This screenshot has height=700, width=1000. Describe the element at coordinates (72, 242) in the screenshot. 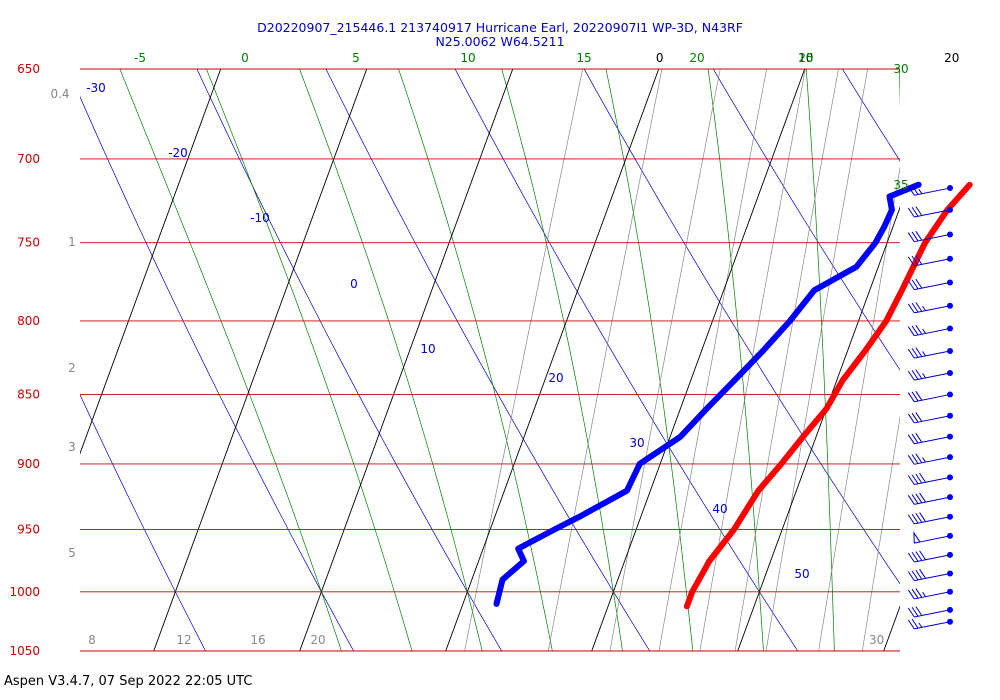

I see `height-label: 1` at that location.